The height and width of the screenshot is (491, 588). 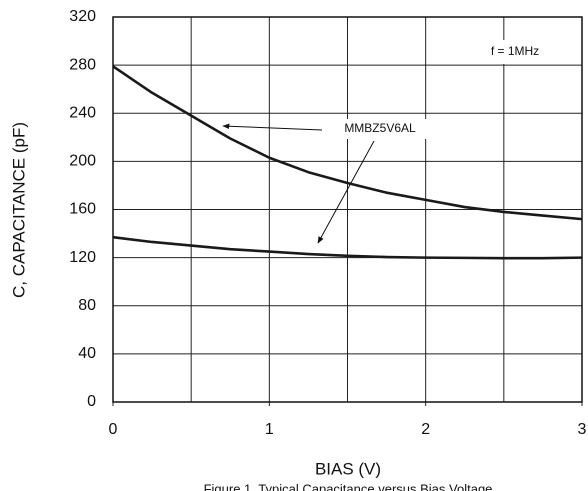 I want to click on annotation: f = 1MHz, so click(x=515, y=51).